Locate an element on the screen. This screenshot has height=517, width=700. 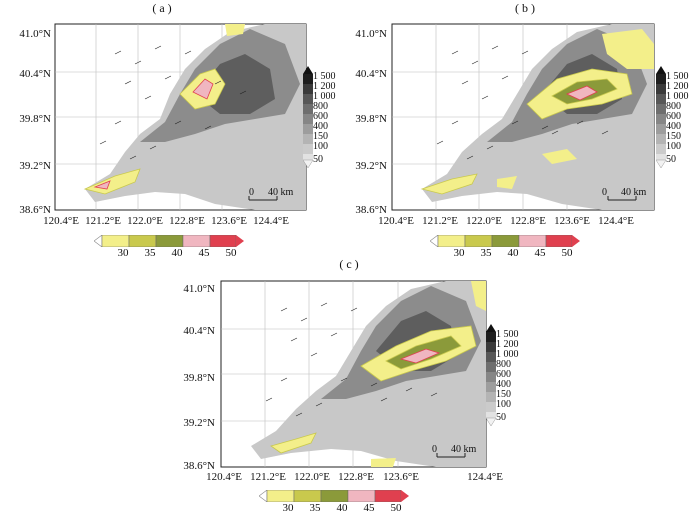
terrain-colorbar-c is located at coordinates (491, 375).